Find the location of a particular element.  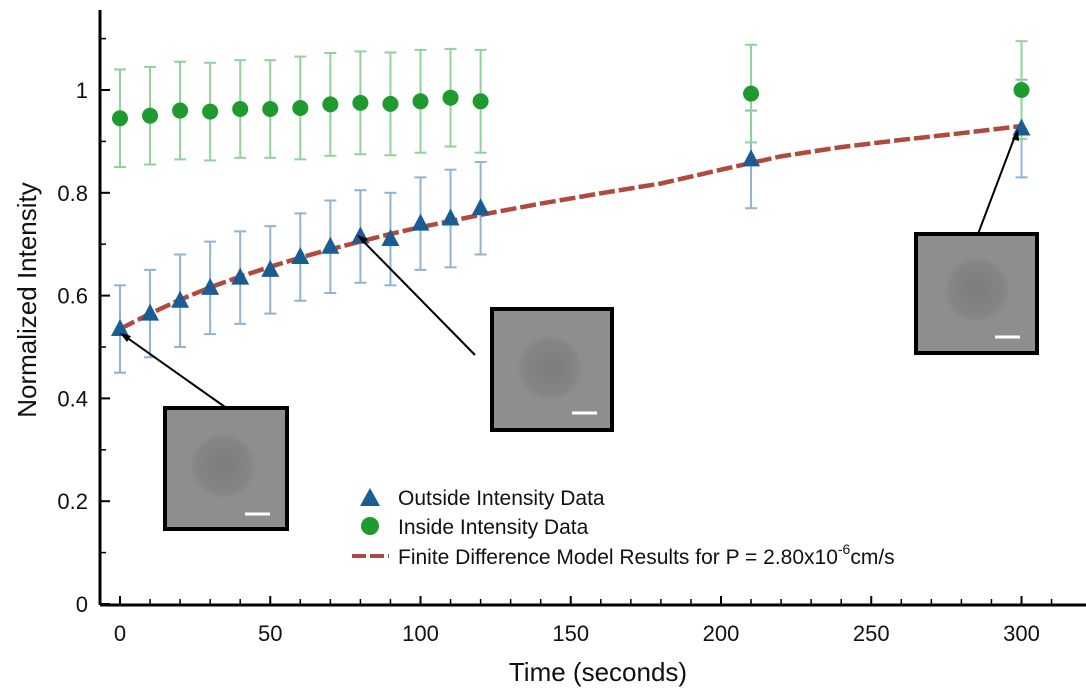

legend-label-outside: Outside Intensity Data is located at coordinates (501, 498).